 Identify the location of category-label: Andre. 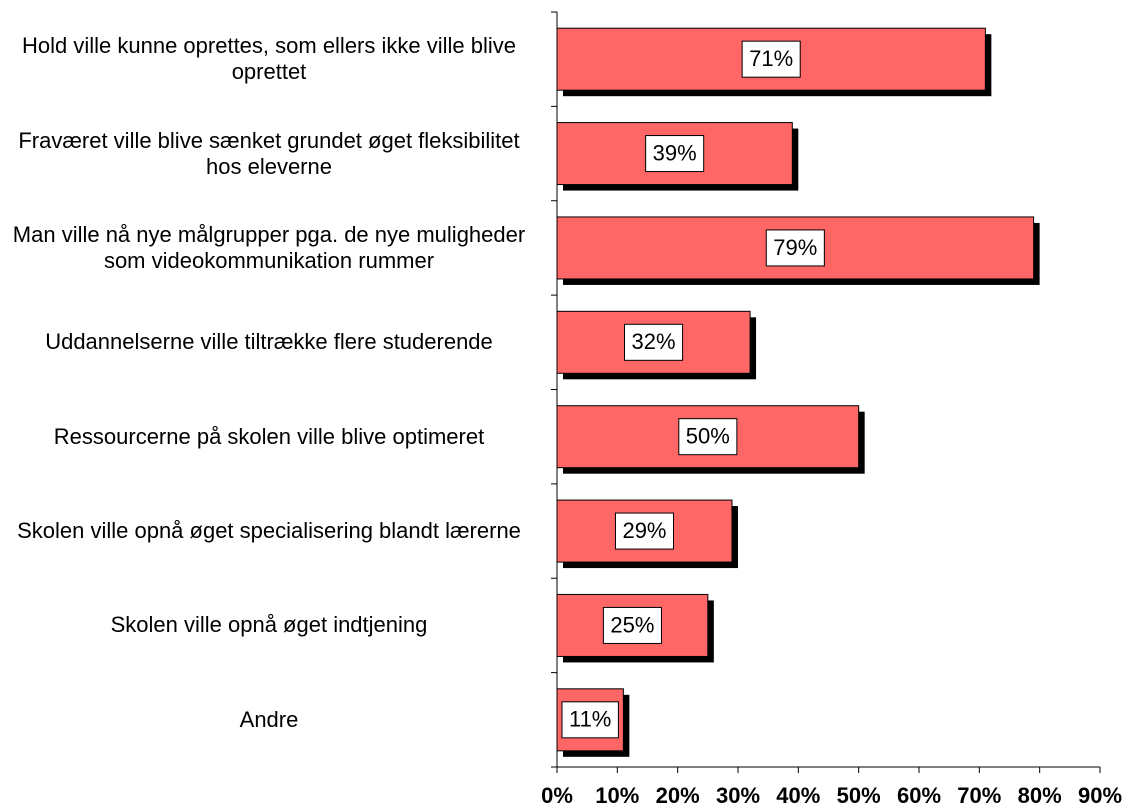
(269, 719).